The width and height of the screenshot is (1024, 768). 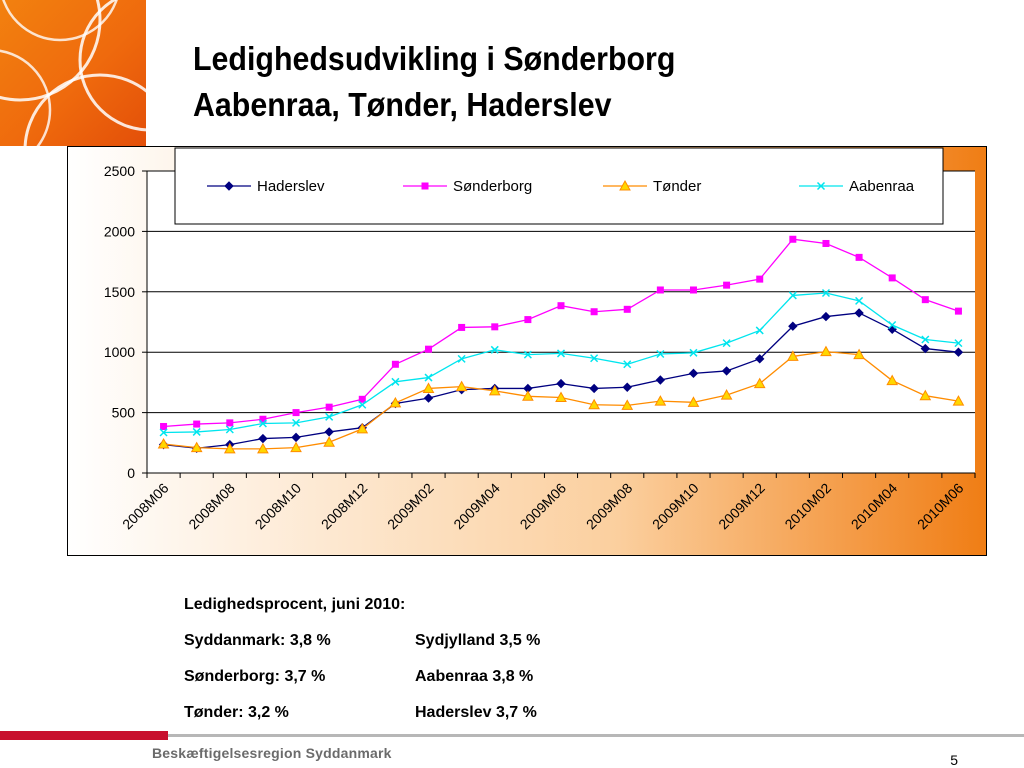 What do you see at coordinates (119, 171) in the screenshot?
I see `y-tick-label: 2500` at bounding box center [119, 171].